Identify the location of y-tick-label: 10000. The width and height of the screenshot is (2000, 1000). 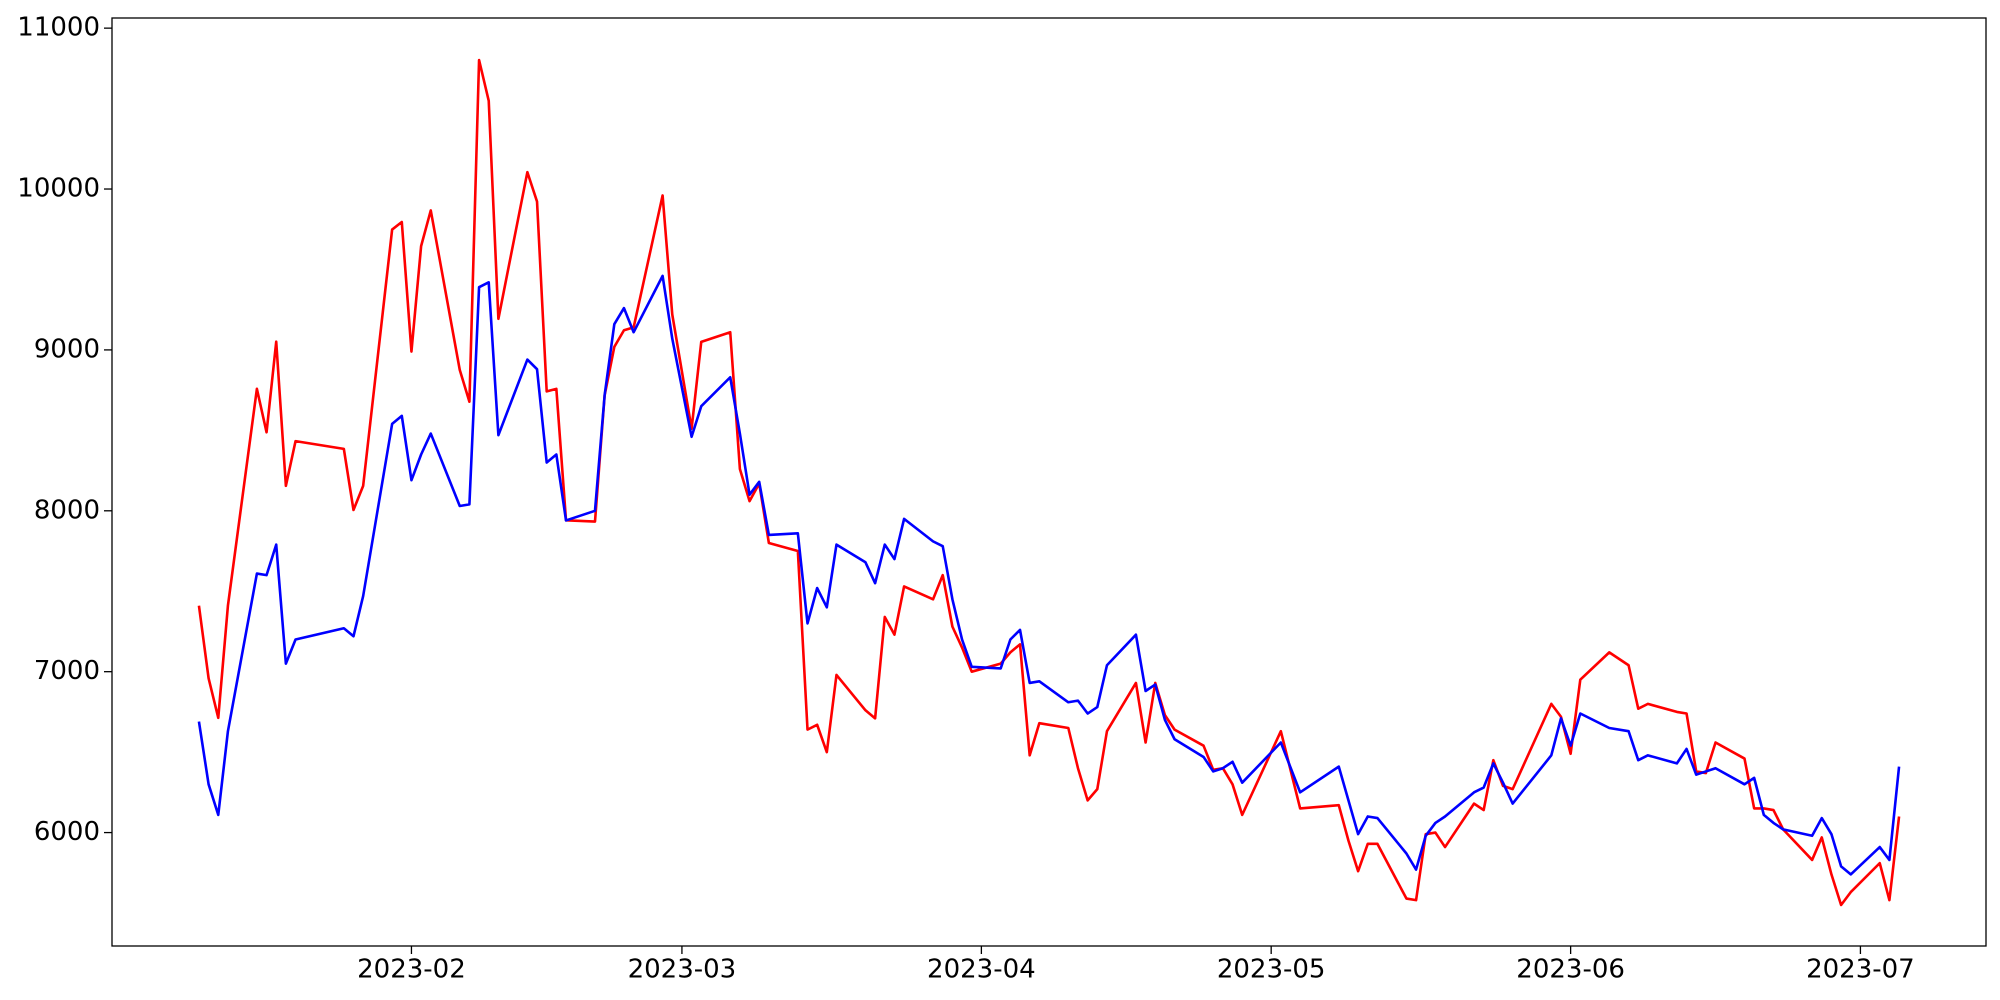
(58, 189).